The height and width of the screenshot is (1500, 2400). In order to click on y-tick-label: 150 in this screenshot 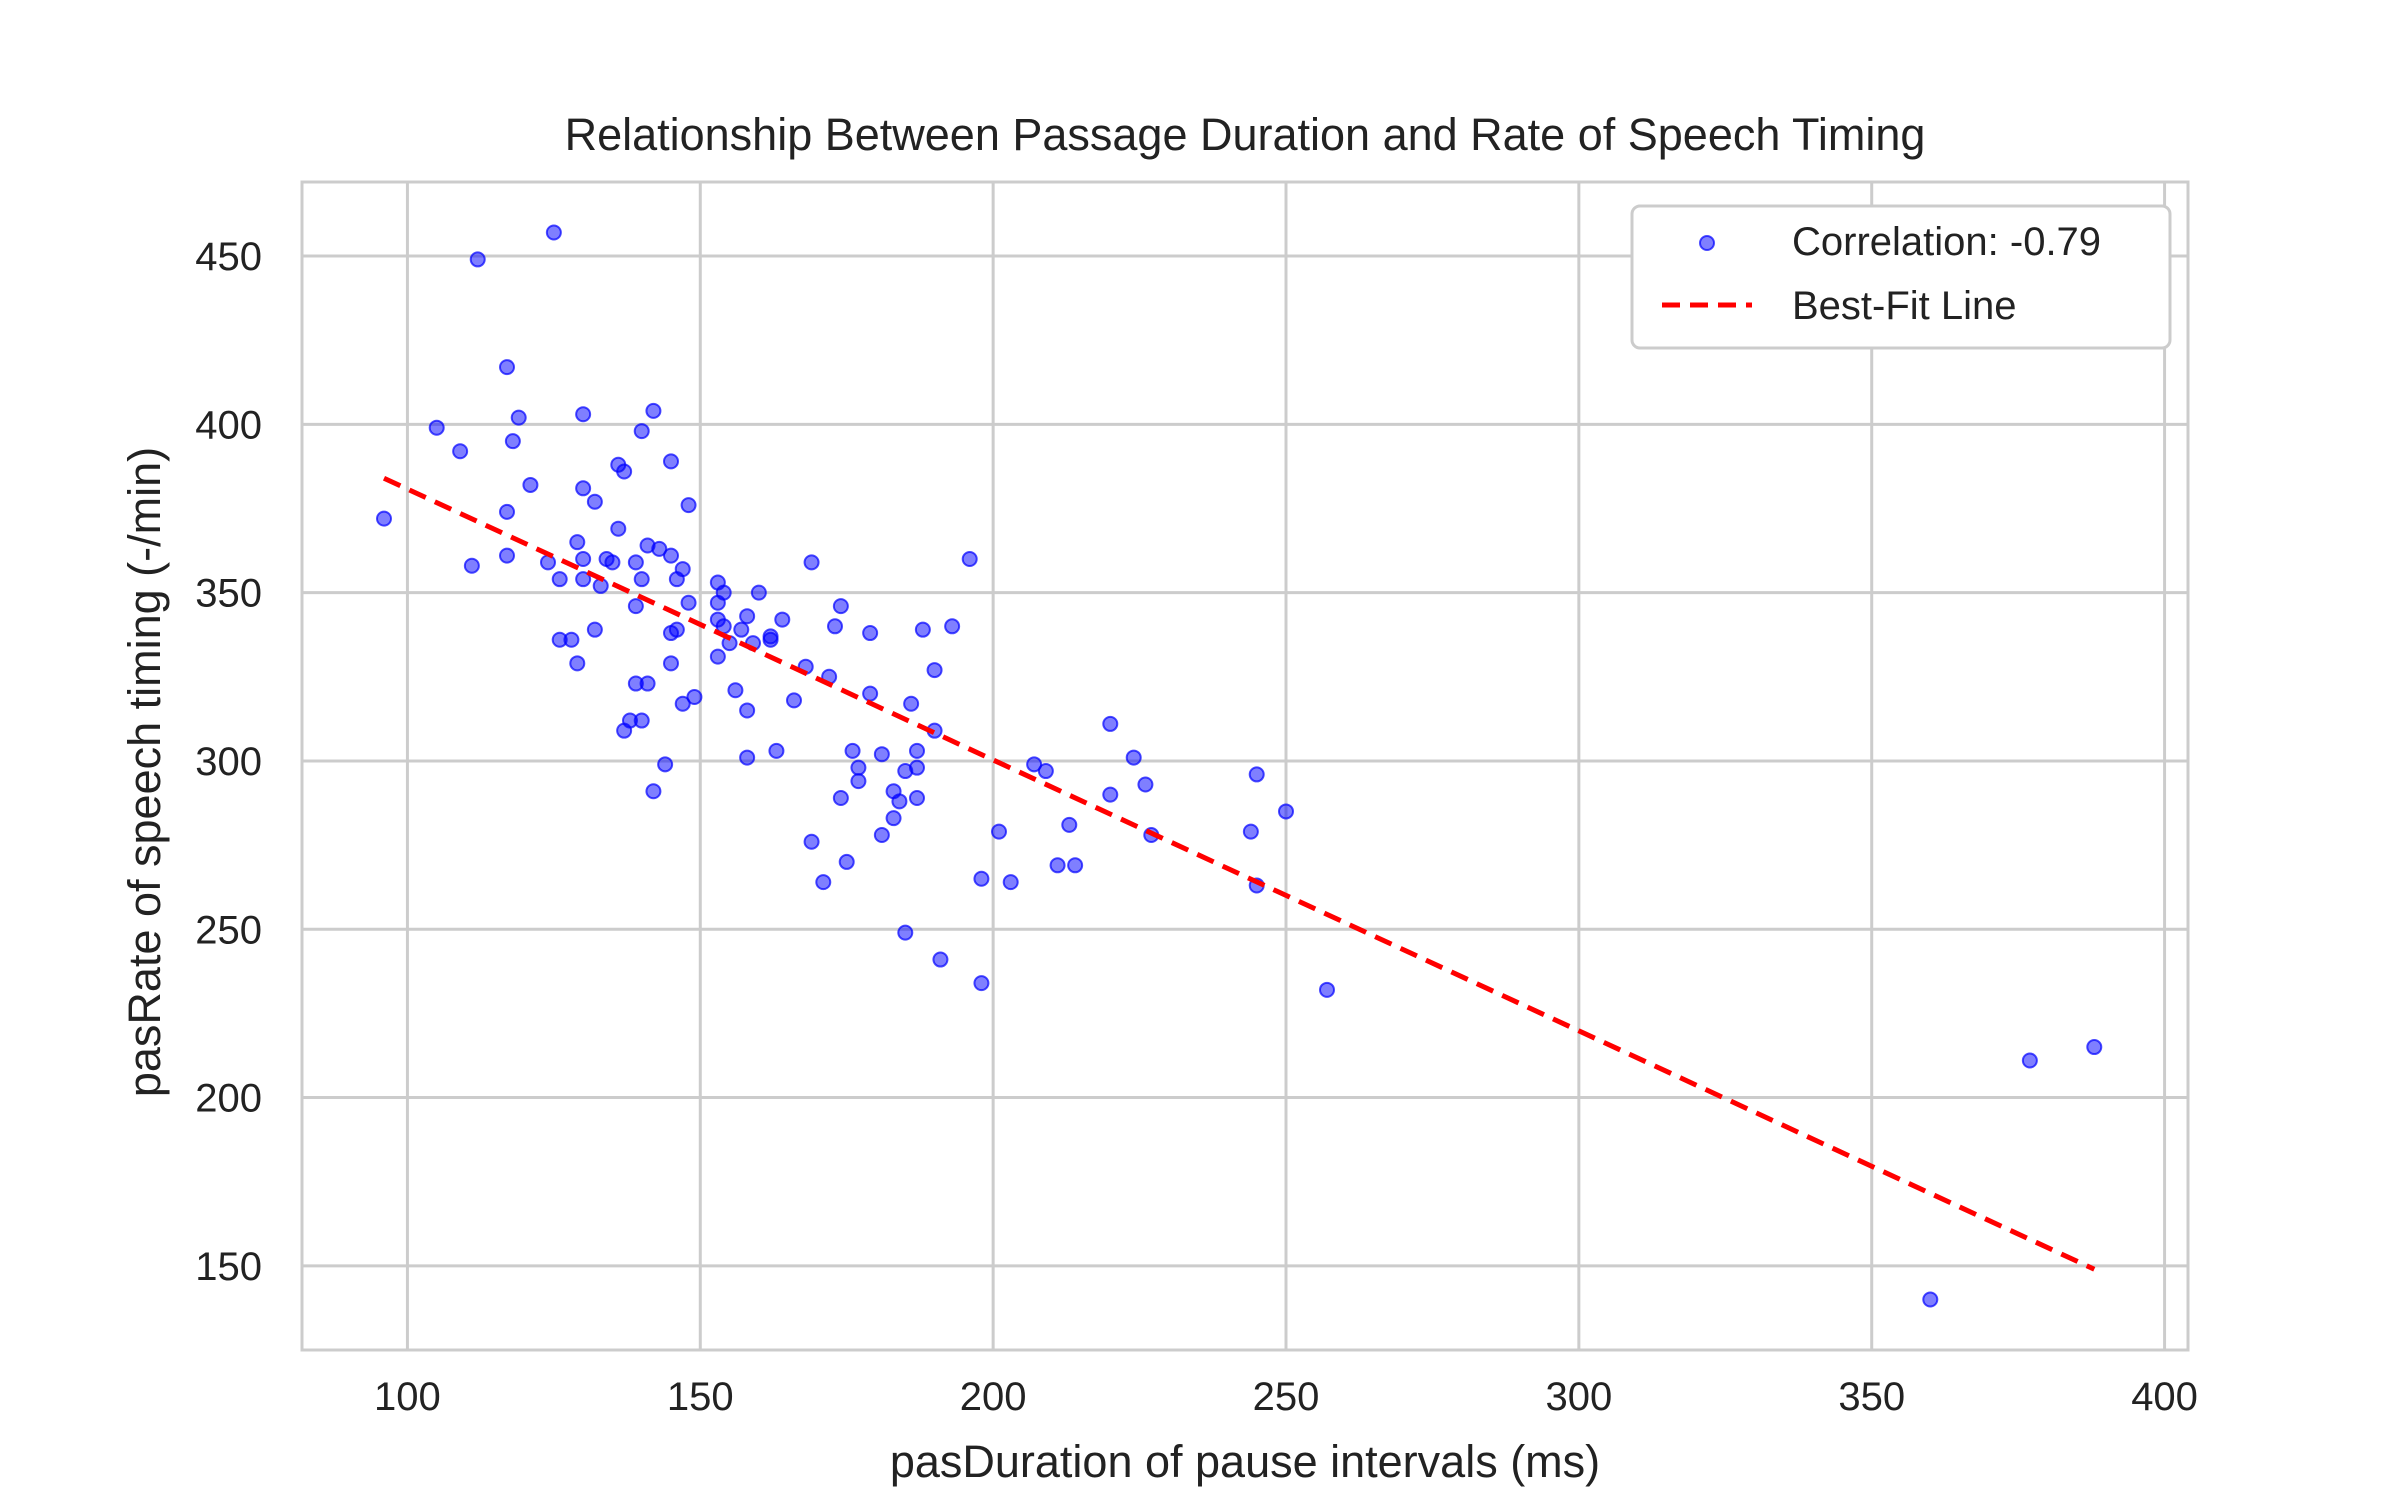, I will do `click(228, 1267)`.